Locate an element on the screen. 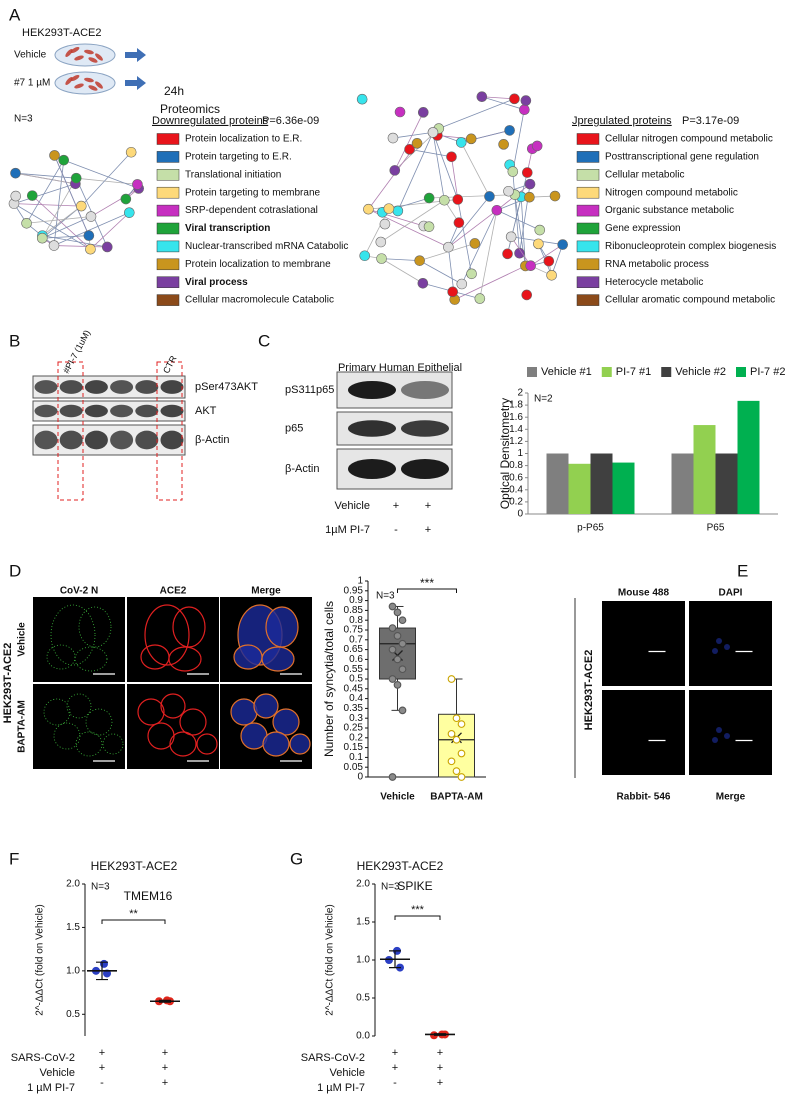  method-label: Proteomics is located at coordinates (190, 109).